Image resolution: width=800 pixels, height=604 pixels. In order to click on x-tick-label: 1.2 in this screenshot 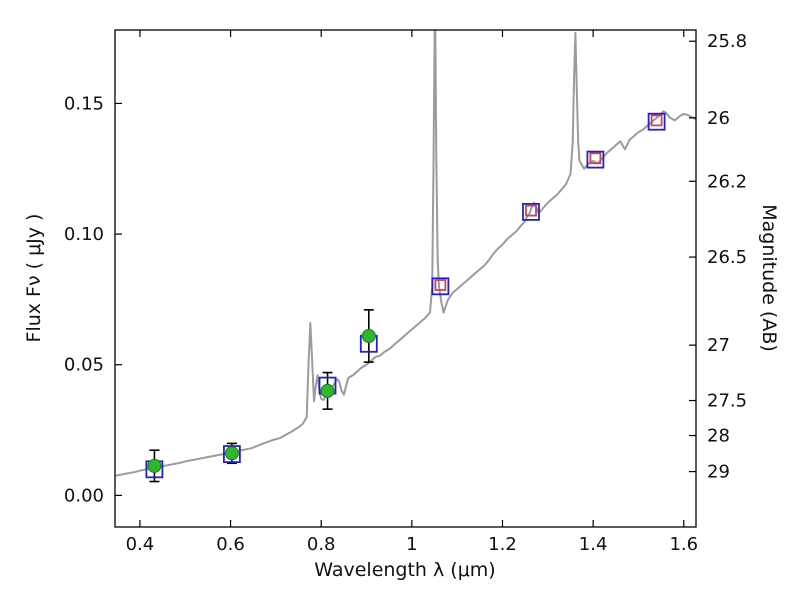, I will do `click(502, 544)`.